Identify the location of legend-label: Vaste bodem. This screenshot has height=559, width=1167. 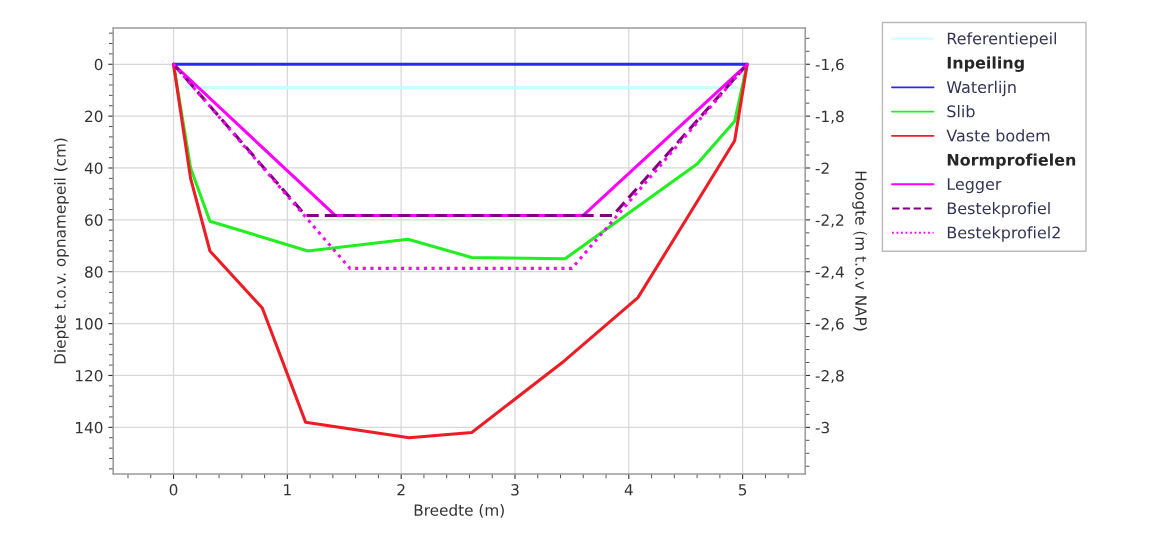
(998, 135).